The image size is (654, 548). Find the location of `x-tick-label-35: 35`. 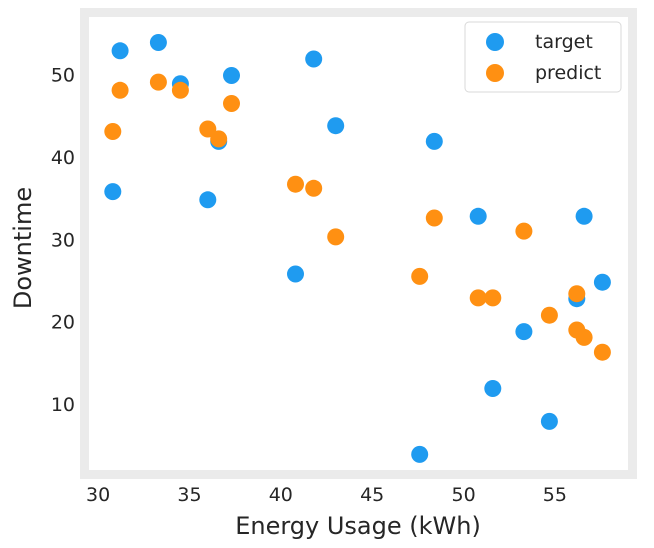

x-tick-label-35: 35 is located at coordinates (189, 495).